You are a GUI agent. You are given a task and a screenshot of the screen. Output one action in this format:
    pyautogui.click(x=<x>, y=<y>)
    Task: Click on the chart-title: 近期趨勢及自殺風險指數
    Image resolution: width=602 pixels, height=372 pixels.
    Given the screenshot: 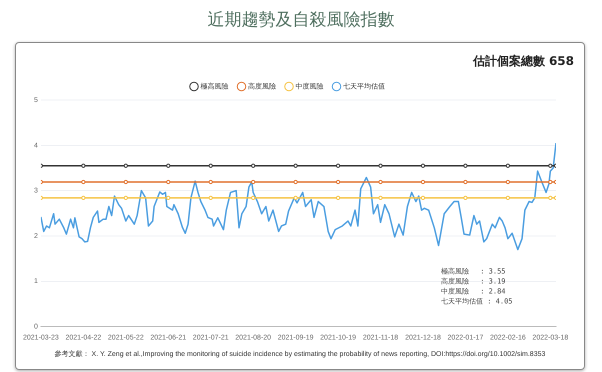 What is the action you would take?
    pyautogui.click(x=301, y=20)
    